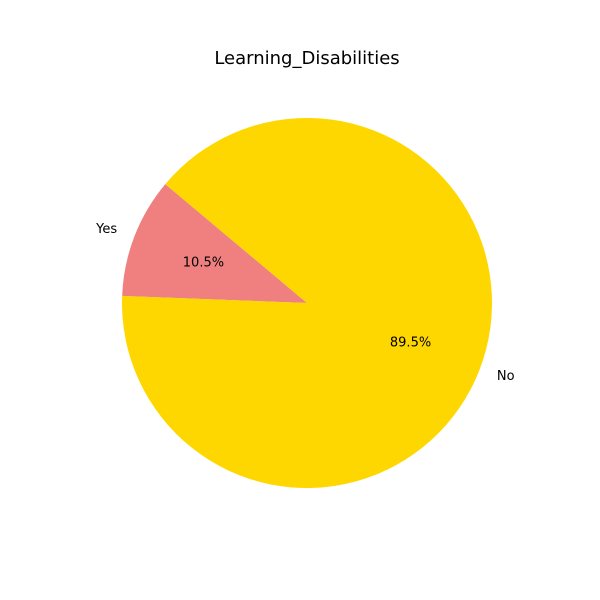  Describe the element at coordinates (410, 342) in the screenshot. I see `slice-percent-no: 89.5%` at that location.